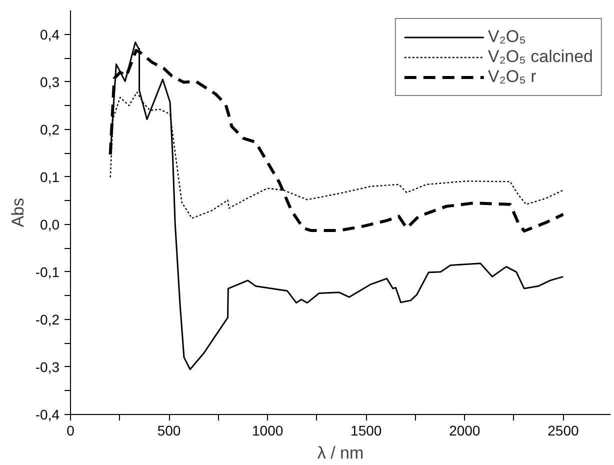 The image size is (614, 465). What do you see at coordinates (366, 430) in the screenshot?
I see `x-tick-label: 1500` at bounding box center [366, 430].